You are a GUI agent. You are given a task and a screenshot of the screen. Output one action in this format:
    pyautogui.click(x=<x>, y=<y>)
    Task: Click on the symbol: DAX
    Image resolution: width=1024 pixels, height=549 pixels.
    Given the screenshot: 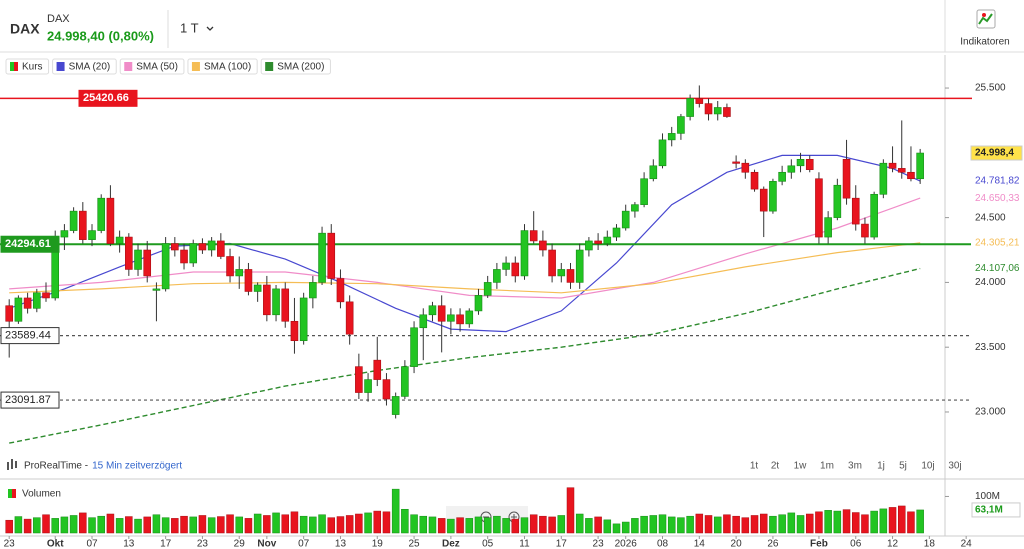 What is the action you would take?
    pyautogui.click(x=25, y=29)
    